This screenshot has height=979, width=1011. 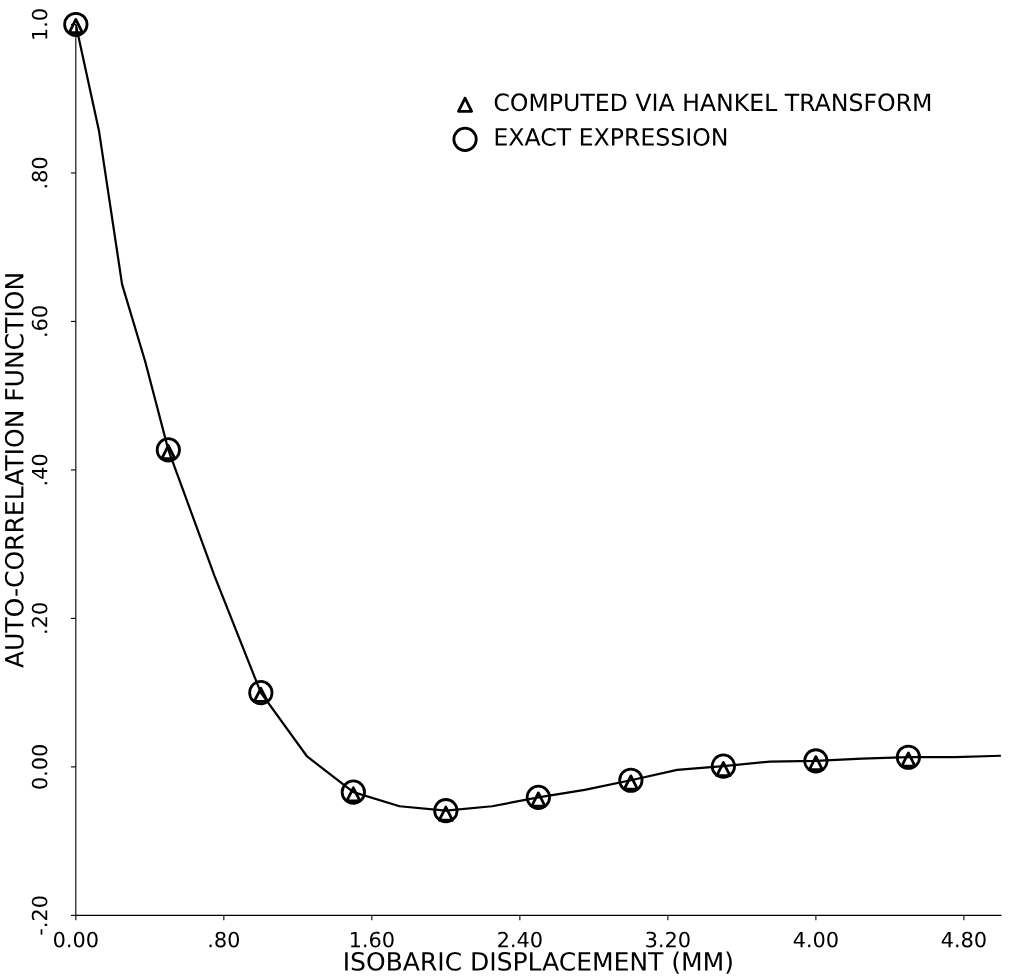 I want to click on y-tick-label: 1.0, so click(x=39, y=24).